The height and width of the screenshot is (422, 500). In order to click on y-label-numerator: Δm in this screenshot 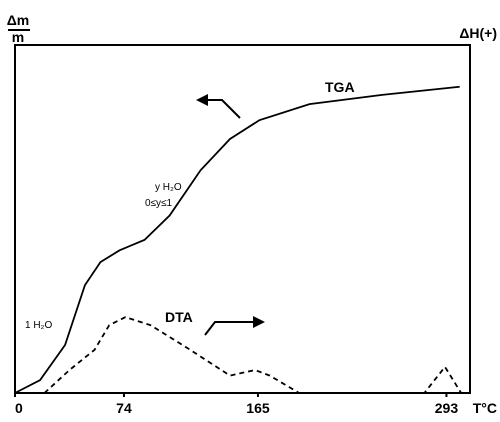, I will do `click(18, 20)`.